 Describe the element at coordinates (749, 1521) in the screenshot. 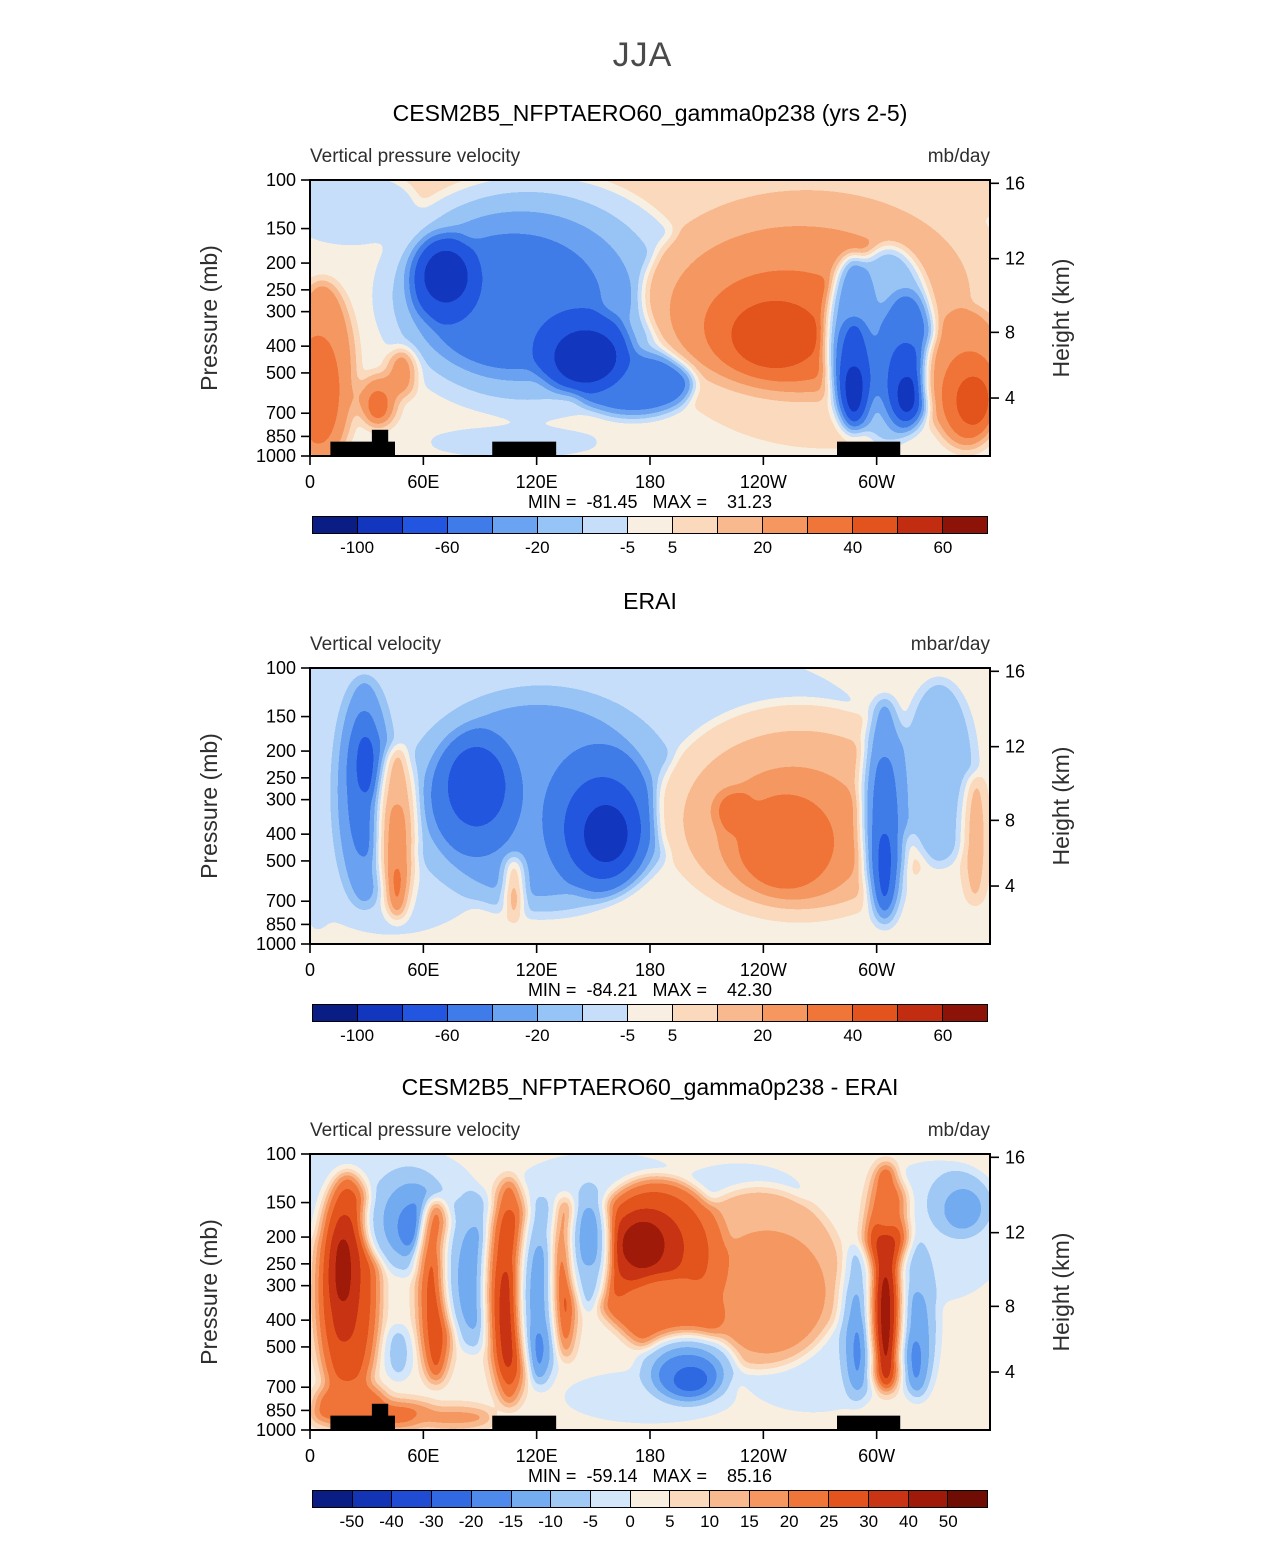

I see `colorbar-label: 15` at that location.